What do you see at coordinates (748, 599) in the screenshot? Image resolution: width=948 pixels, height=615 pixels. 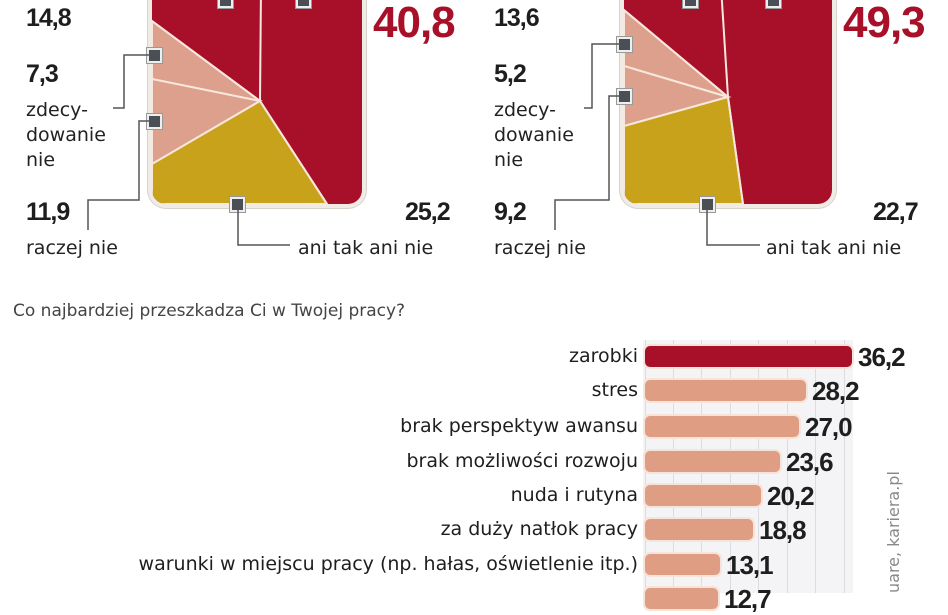 I see `bar-value: 12,7` at bounding box center [748, 599].